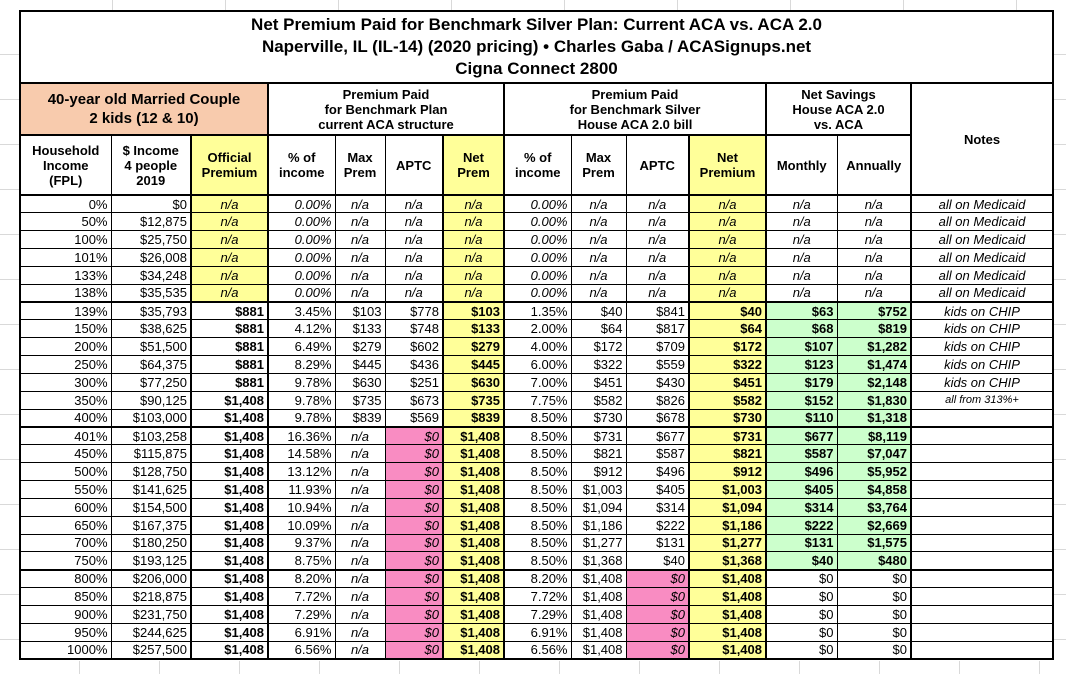  Describe the element at coordinates (598, 347) in the screenshot. I see `cell-max2: $172` at that location.